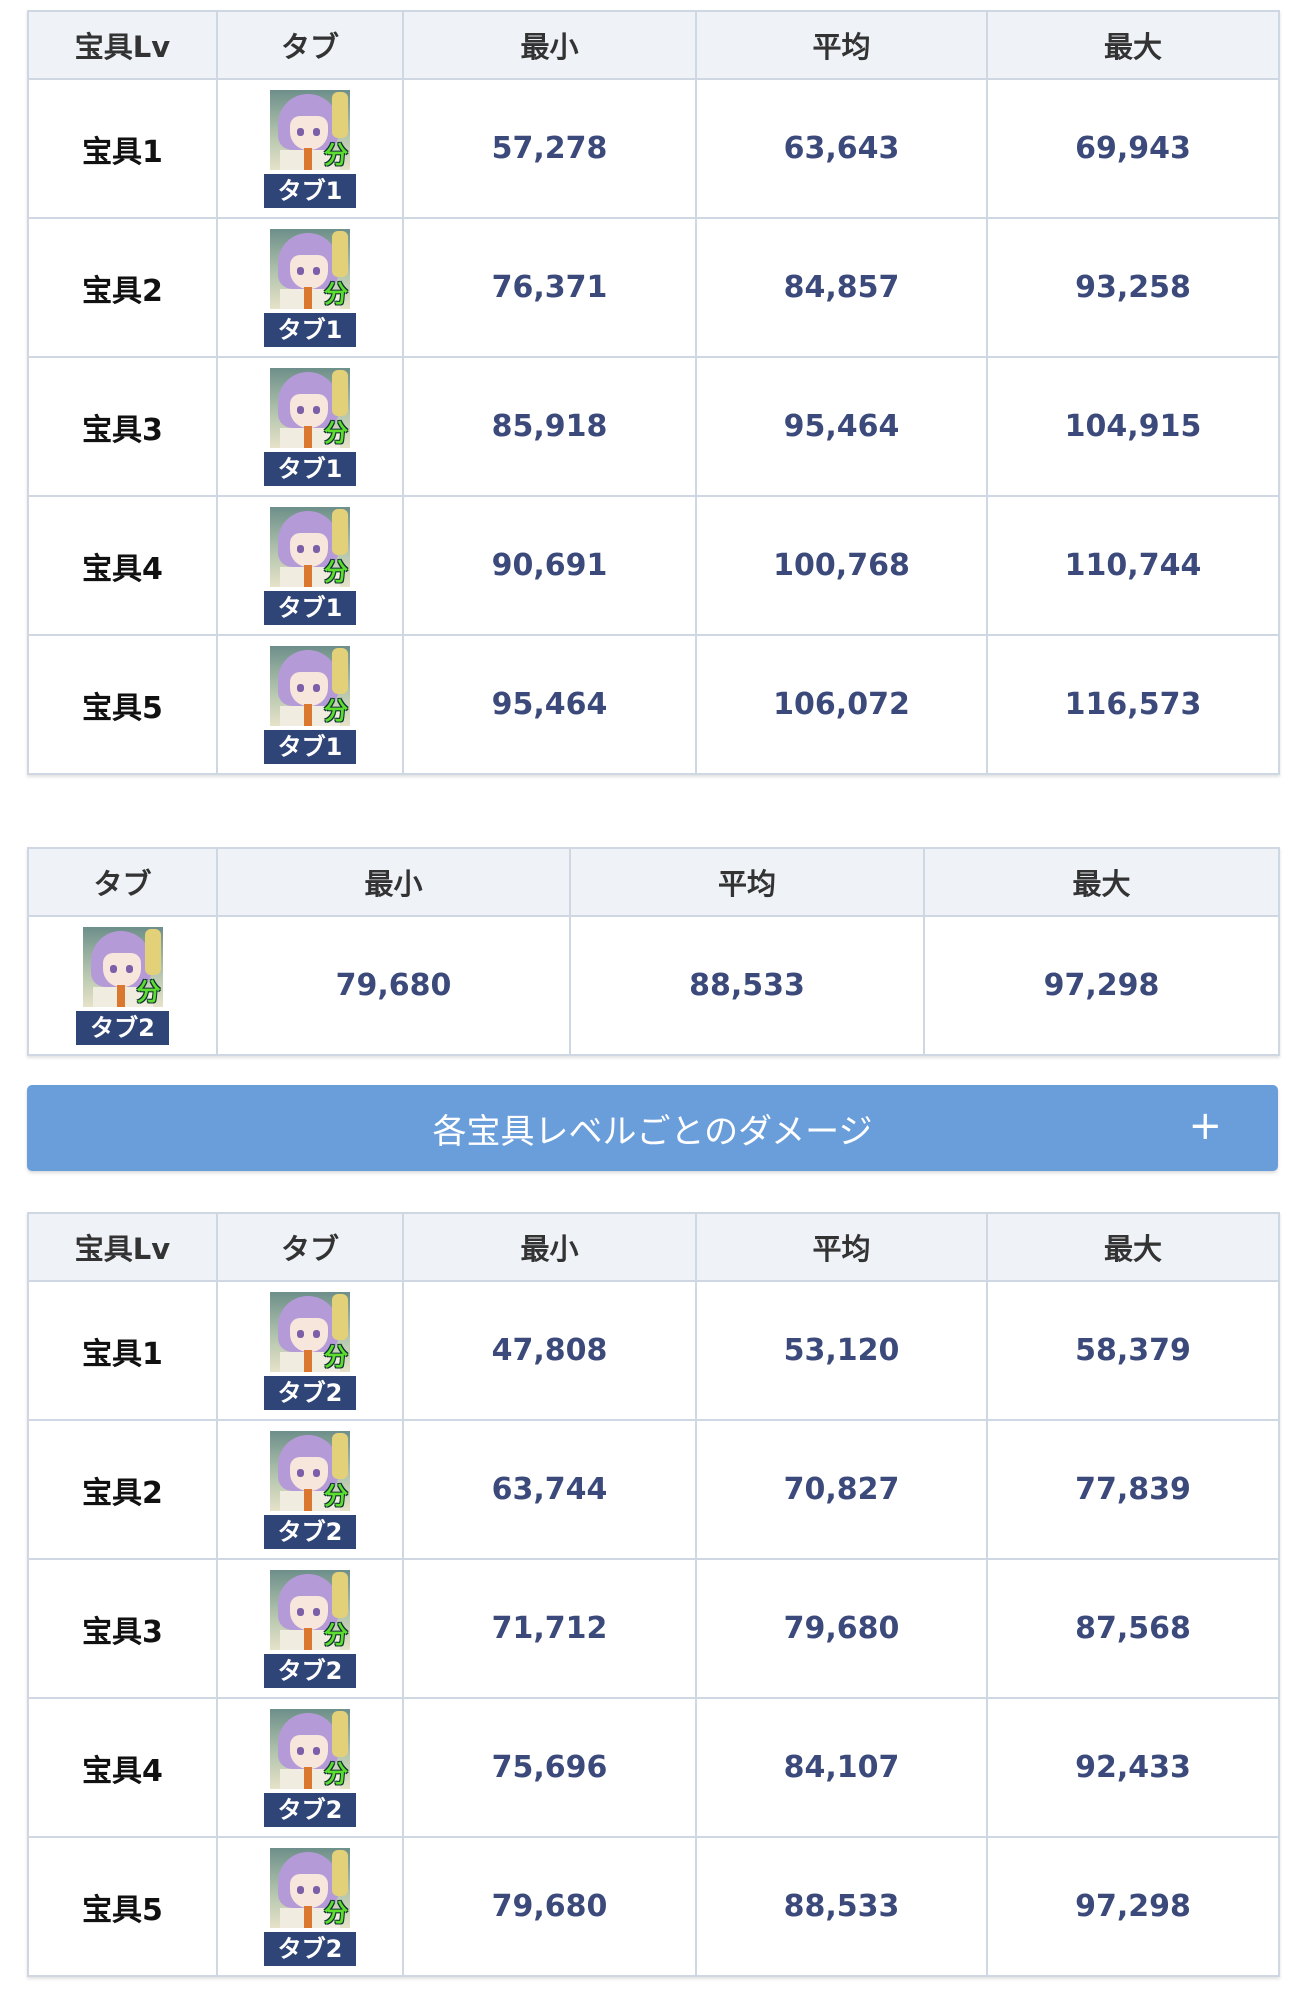  I want to click on np-level-cell: 宝具4, so click(122, 1767).